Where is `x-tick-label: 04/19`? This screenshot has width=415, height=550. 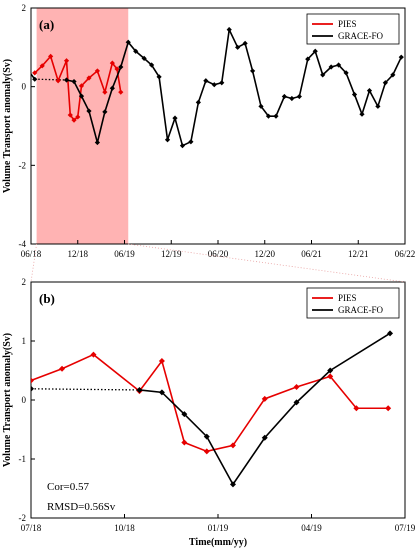 x-tick-label: 04/19 is located at coordinates (311, 528).